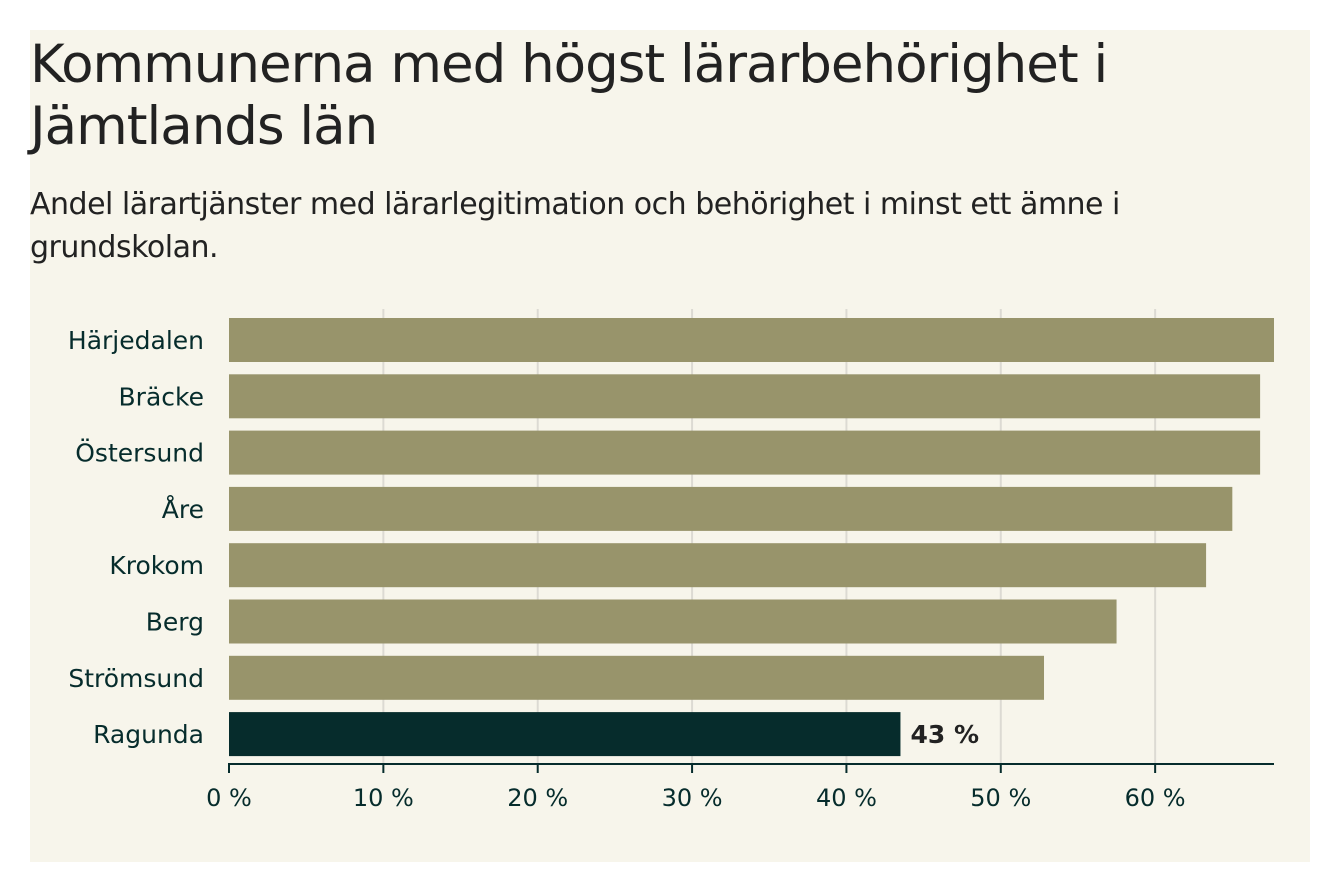 This screenshot has width=1340, height=892. What do you see at coordinates (229, 798) in the screenshot?
I see `x-tick-label: 0 %` at bounding box center [229, 798].